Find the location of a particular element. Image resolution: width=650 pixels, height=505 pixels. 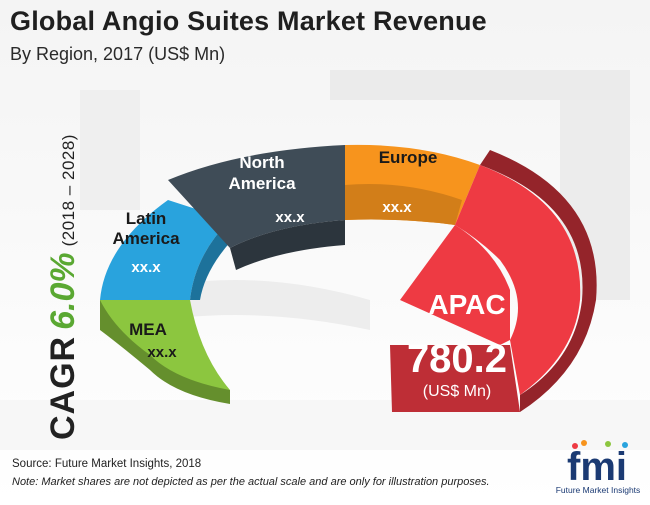

label-europe: Europe is located at coordinates (408, 157).